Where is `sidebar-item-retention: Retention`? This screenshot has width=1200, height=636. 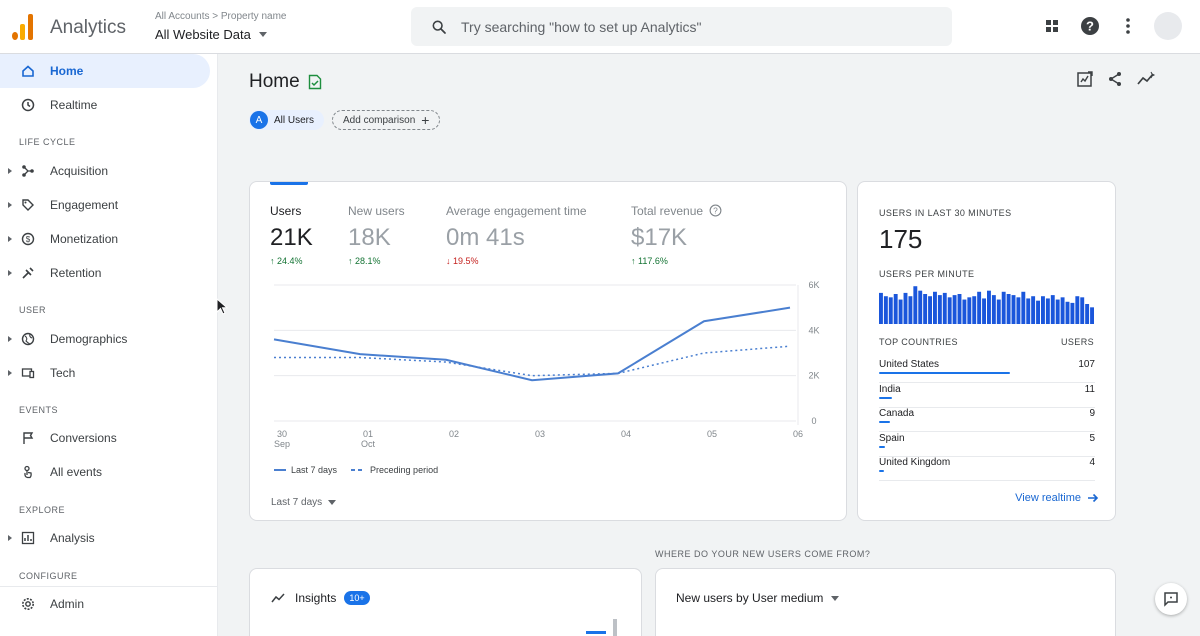 sidebar-item-retention: Retention is located at coordinates (105, 273).